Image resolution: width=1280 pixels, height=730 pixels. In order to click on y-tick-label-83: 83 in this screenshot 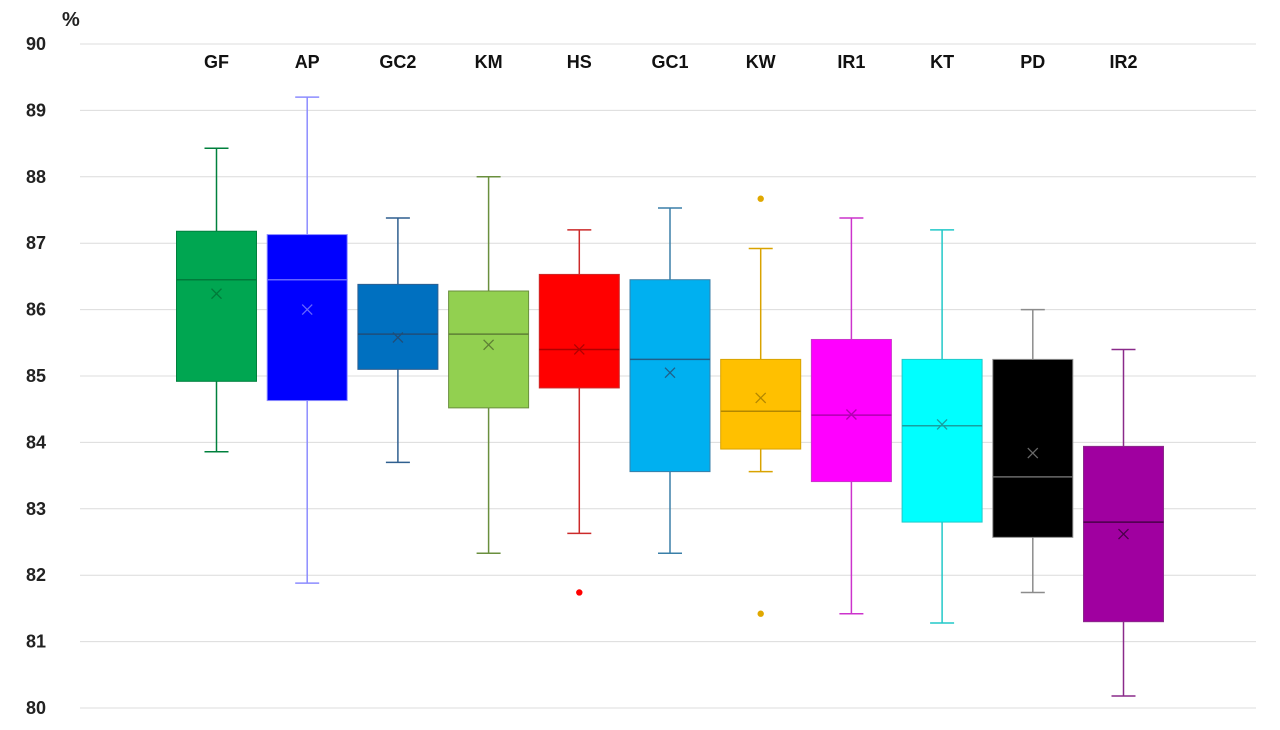, I will do `click(36, 509)`.